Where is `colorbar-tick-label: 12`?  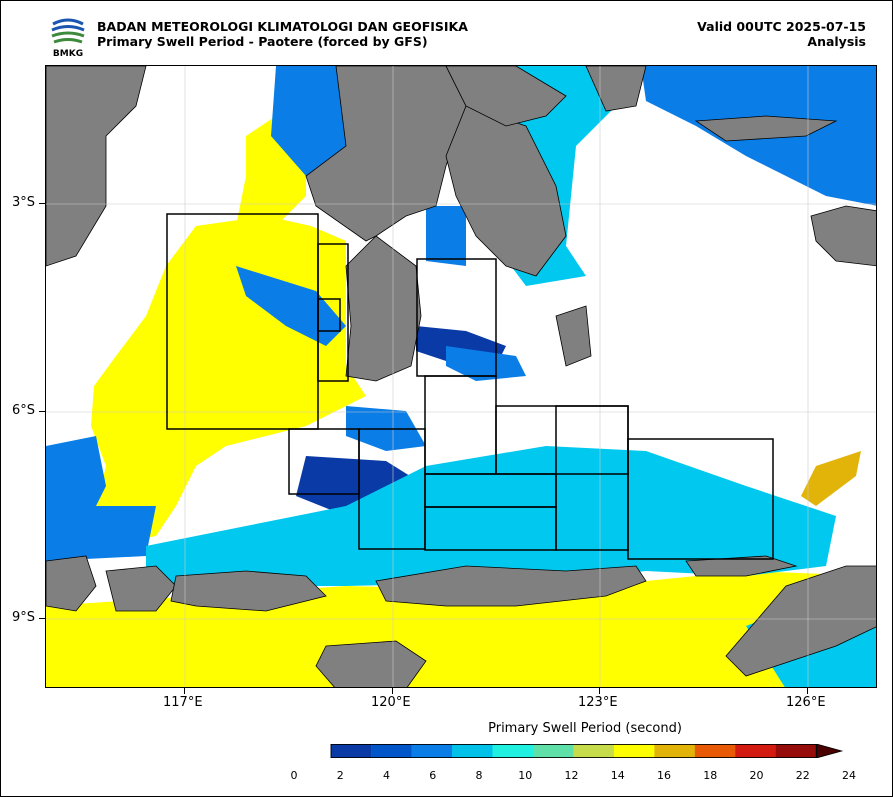 colorbar-tick-label: 12 is located at coordinates (571, 775).